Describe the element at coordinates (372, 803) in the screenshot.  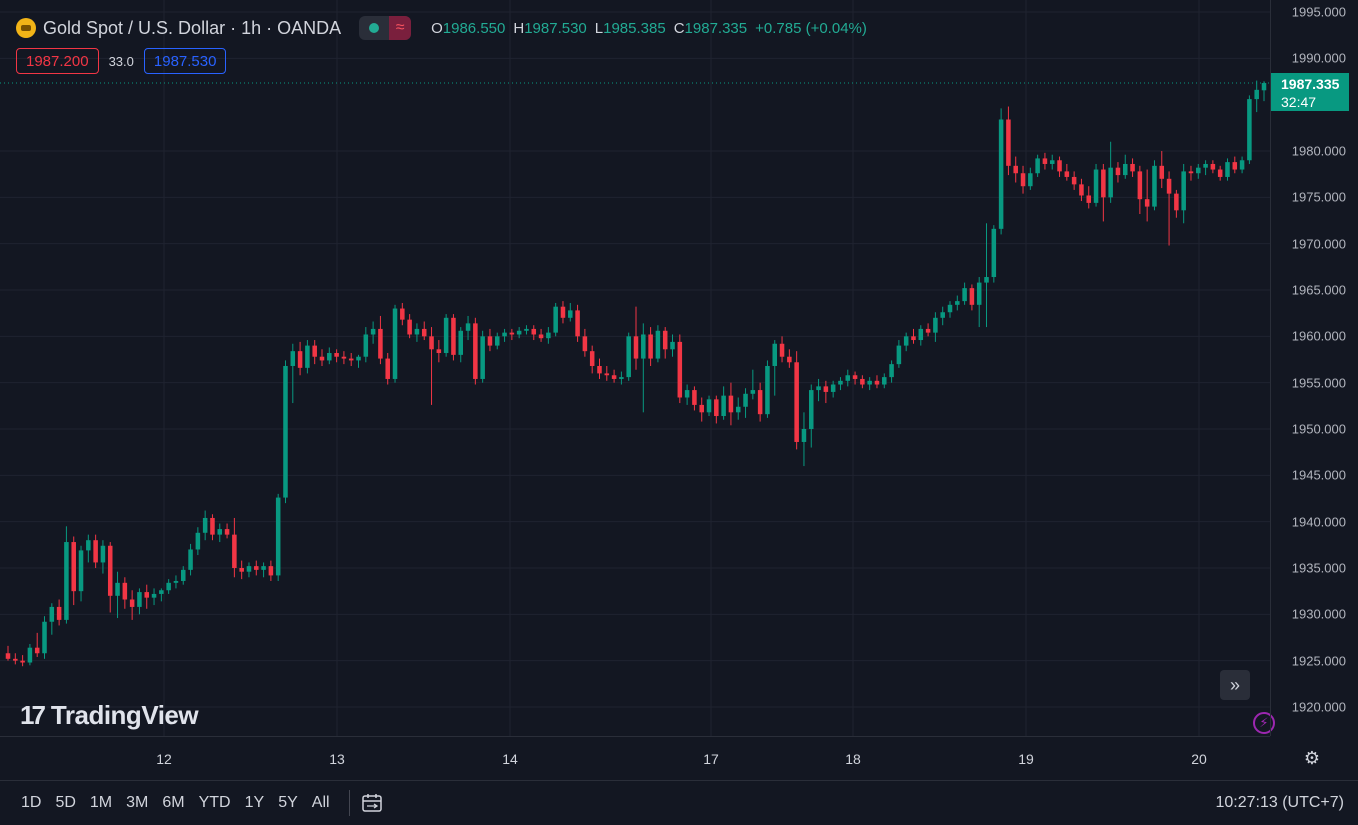
I see `calendar-range-icon` at that location.